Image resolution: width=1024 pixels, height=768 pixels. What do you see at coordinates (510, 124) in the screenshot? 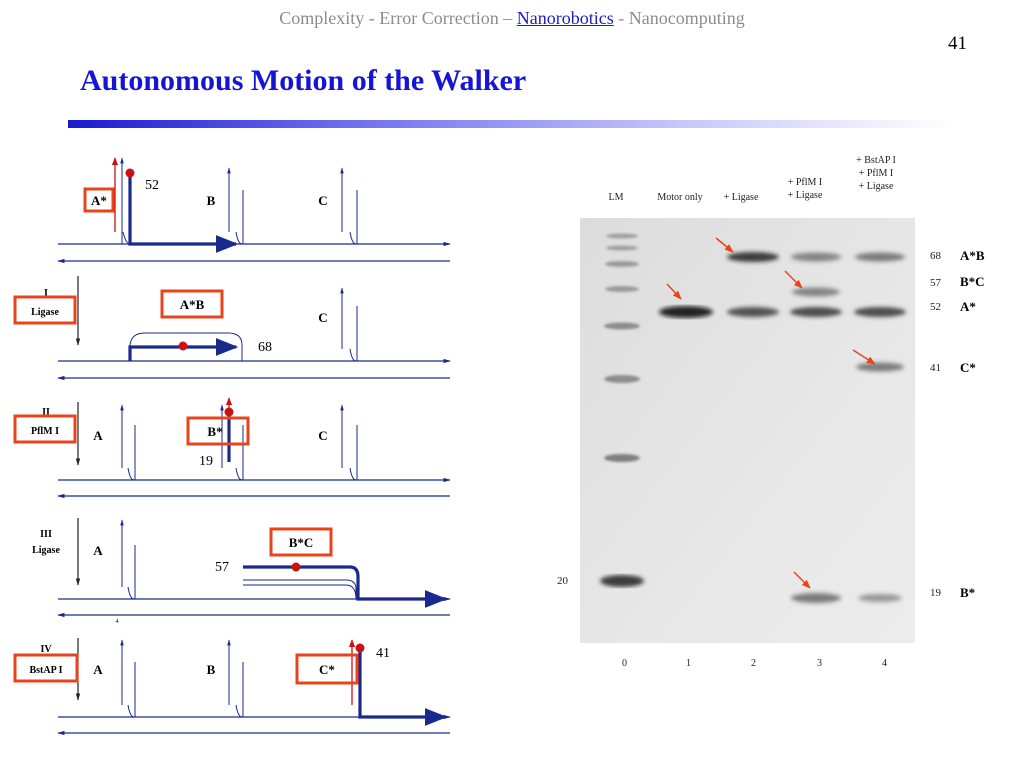
I see `title-divider` at bounding box center [510, 124].